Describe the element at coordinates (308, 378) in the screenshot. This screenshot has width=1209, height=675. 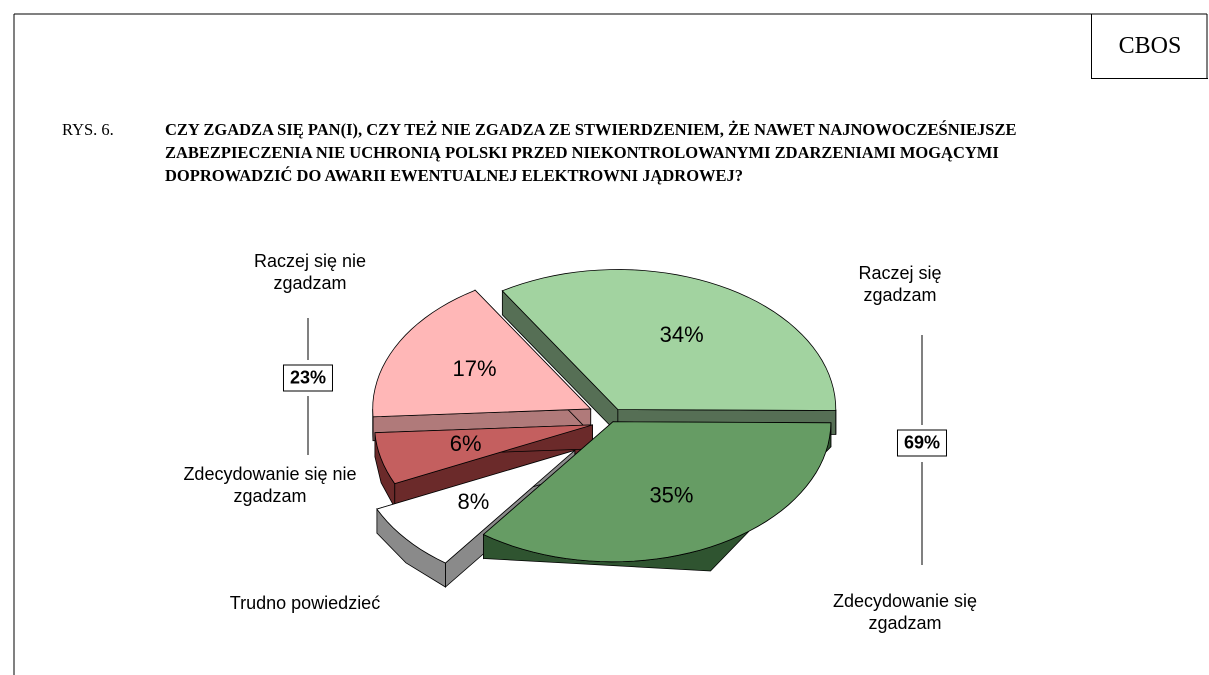
I see `group-total: 23%` at that location.